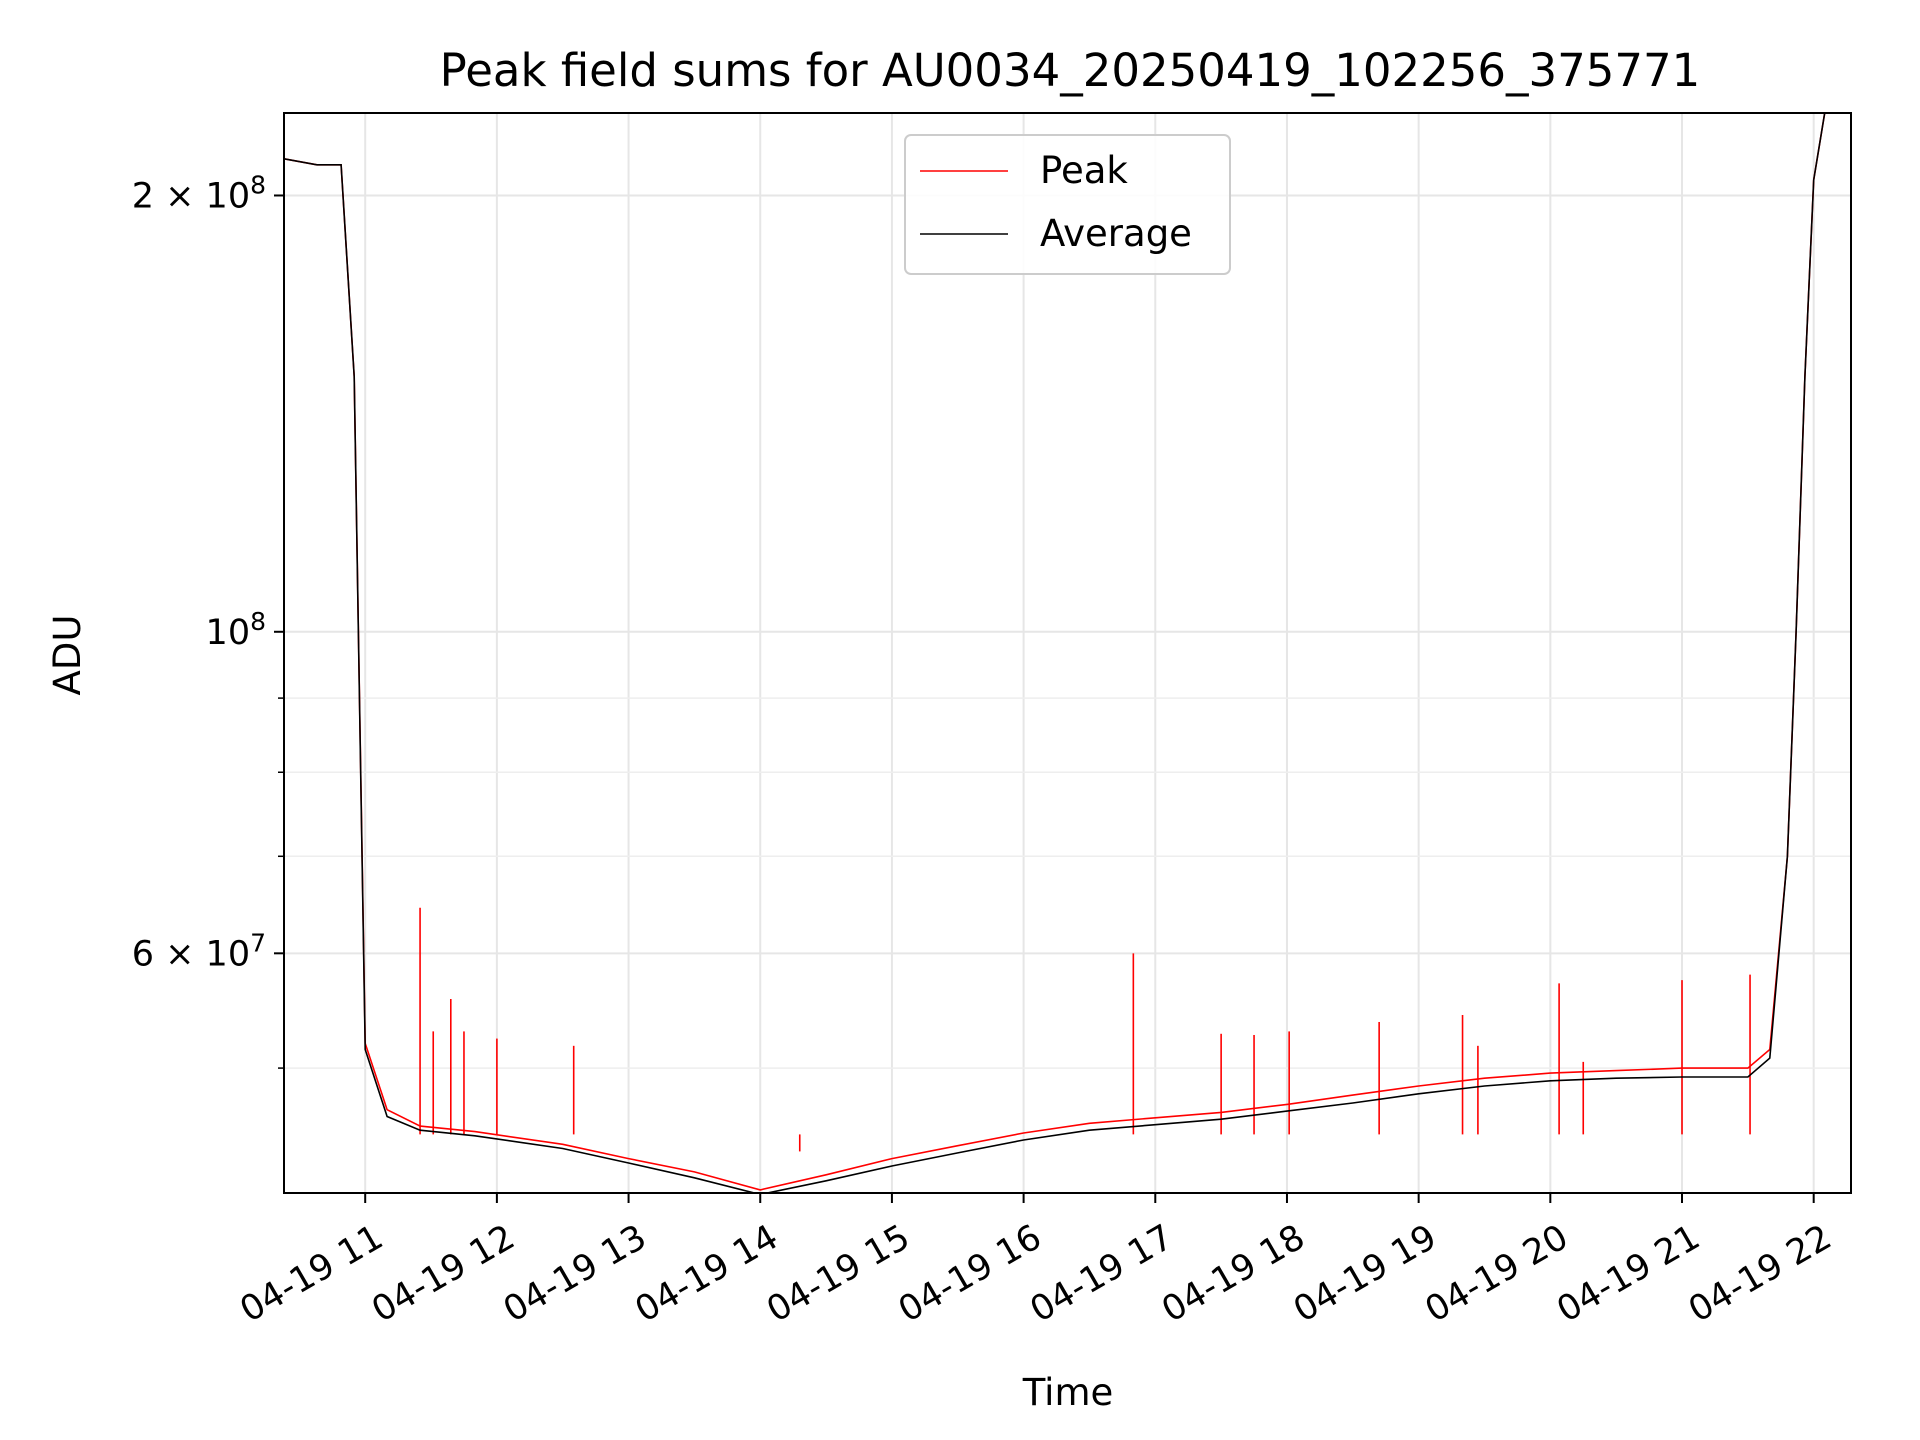  Describe the element at coordinates (67, 655) in the screenshot. I see `y-axis-label: ADU` at that location.